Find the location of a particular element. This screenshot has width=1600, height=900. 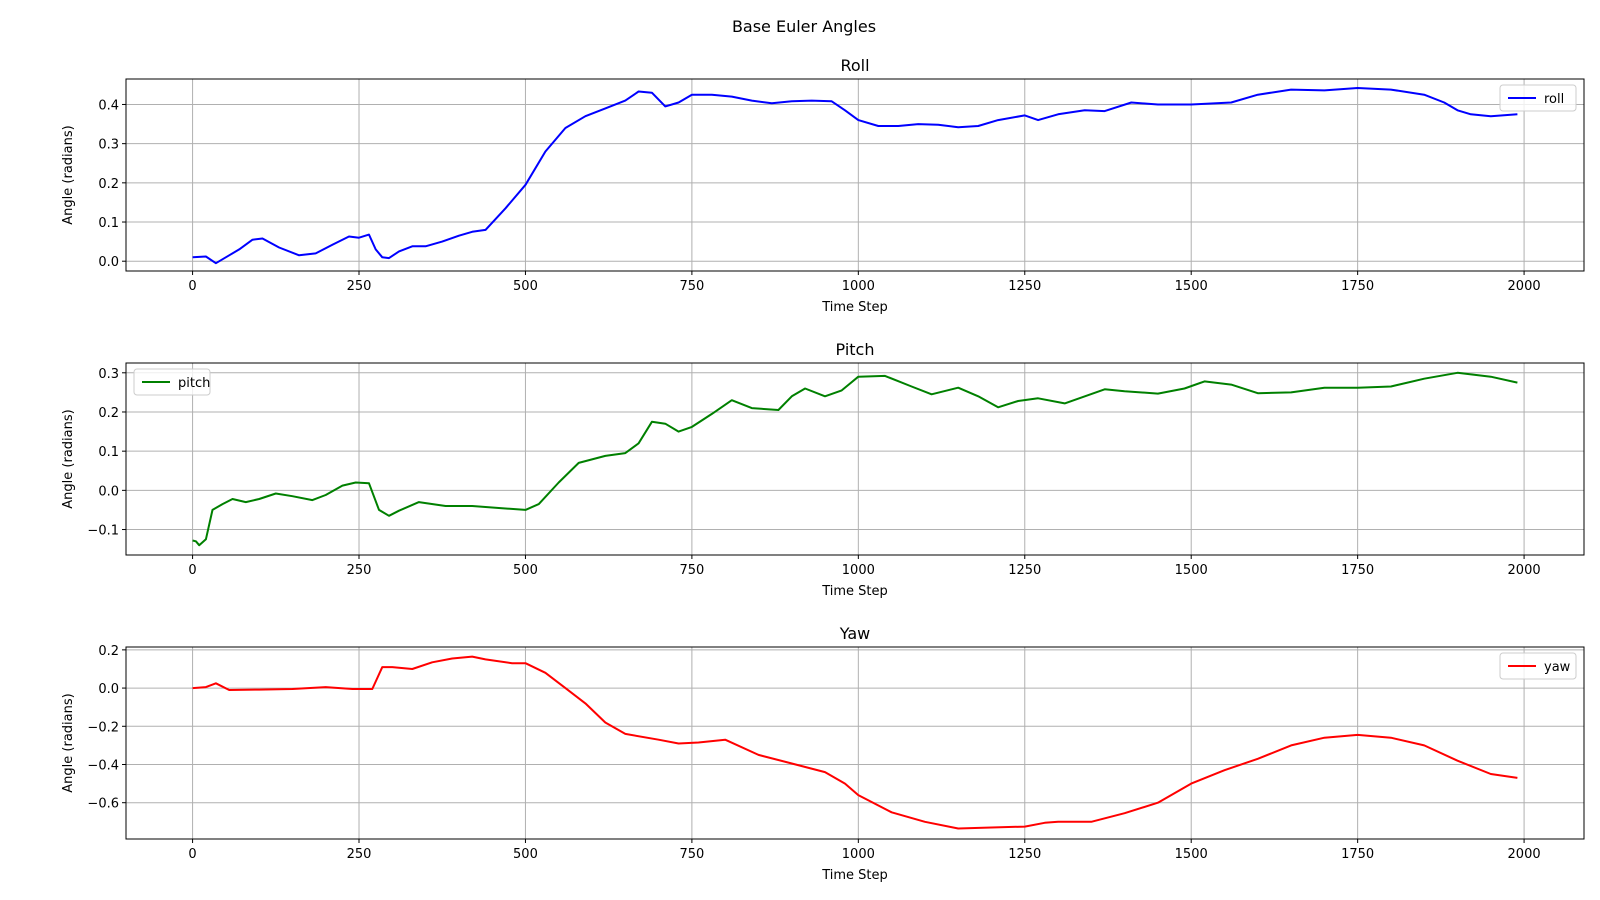

legend: roll is located at coordinates (1538, 98).